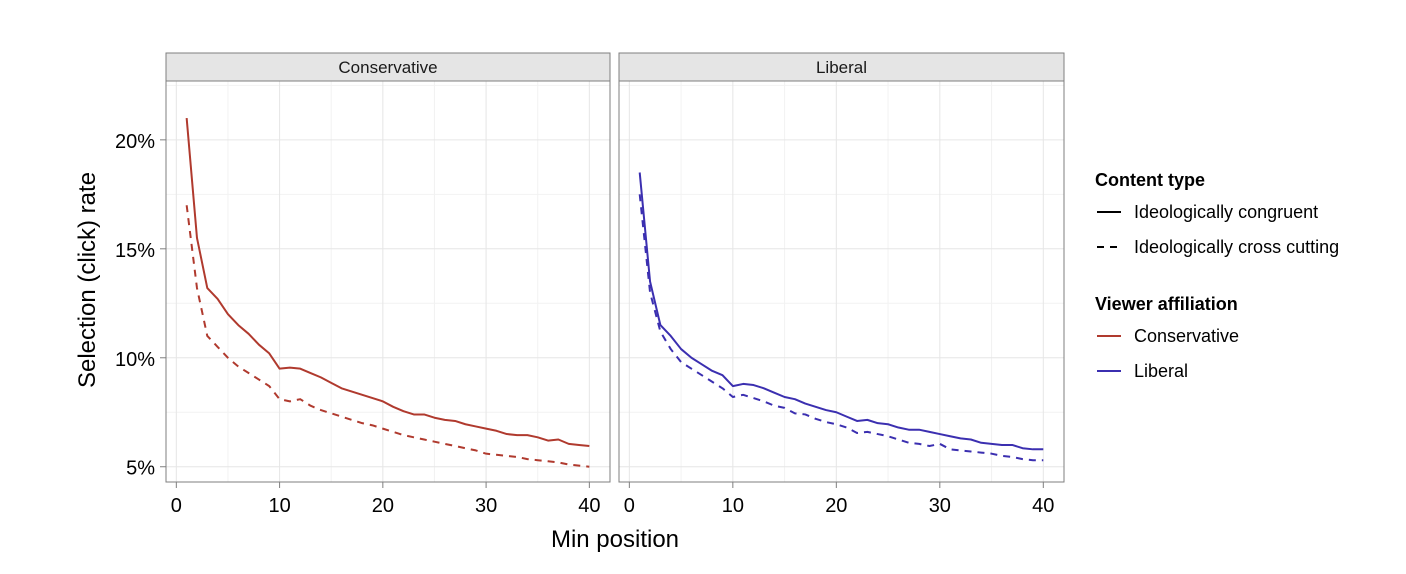 This screenshot has width=1406, height=574. What do you see at coordinates (140, 305) in the screenshot?
I see `y-axis: 5% 10% 15% 20%` at bounding box center [140, 305].